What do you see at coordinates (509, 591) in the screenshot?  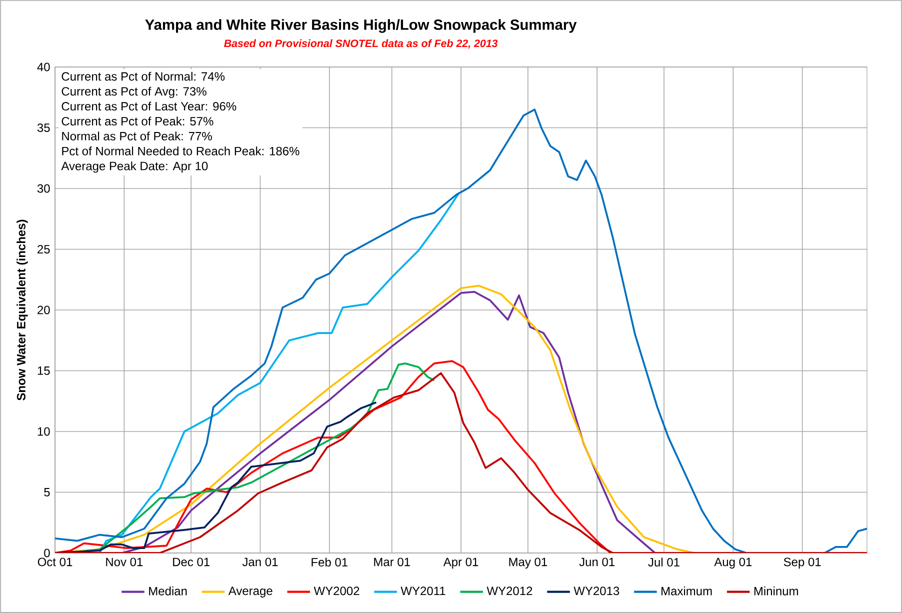 I see `legend-label: WY2012` at bounding box center [509, 591].